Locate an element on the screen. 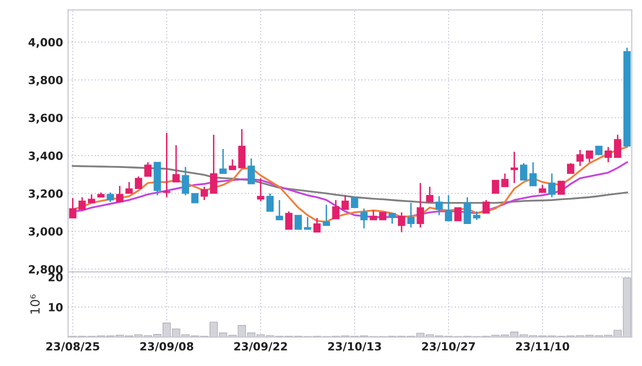 The image size is (642, 366). x-tick-label: 23/11/10 is located at coordinates (543, 347).